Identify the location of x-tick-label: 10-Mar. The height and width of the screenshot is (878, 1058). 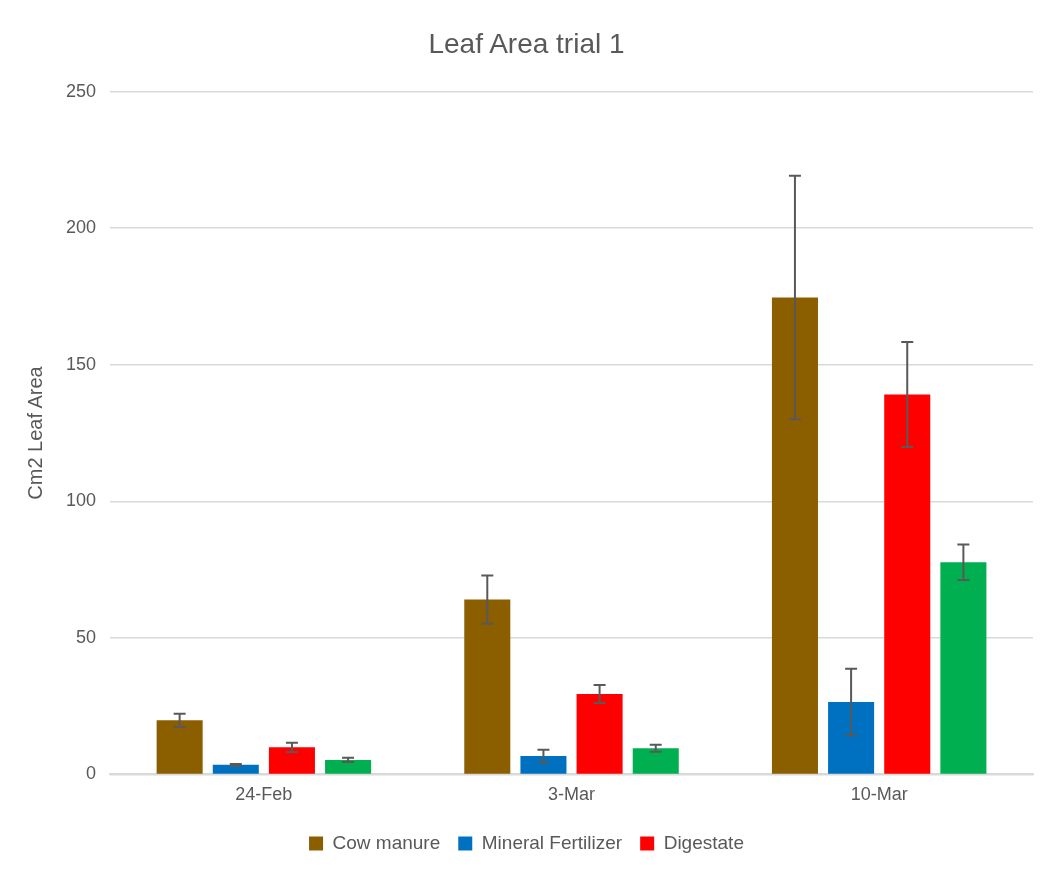
(879, 794).